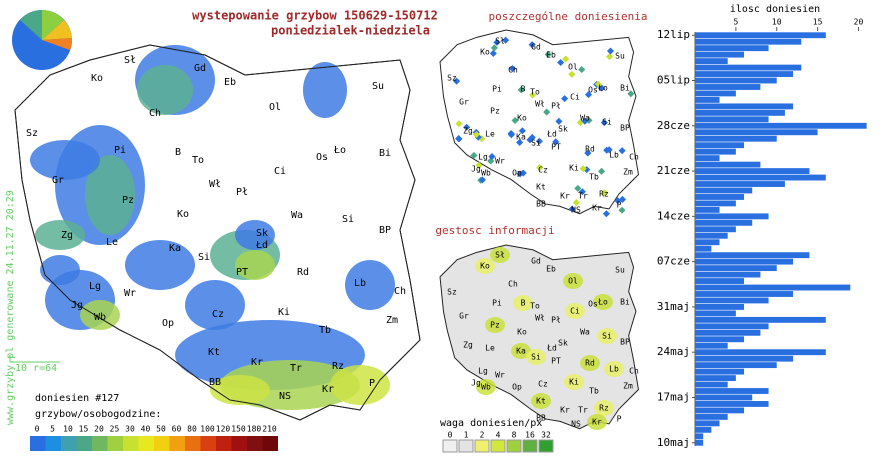  What do you see at coordinates (628, 172) in the screenshot?
I see `mini-city-label: Zm` at bounding box center [628, 172].